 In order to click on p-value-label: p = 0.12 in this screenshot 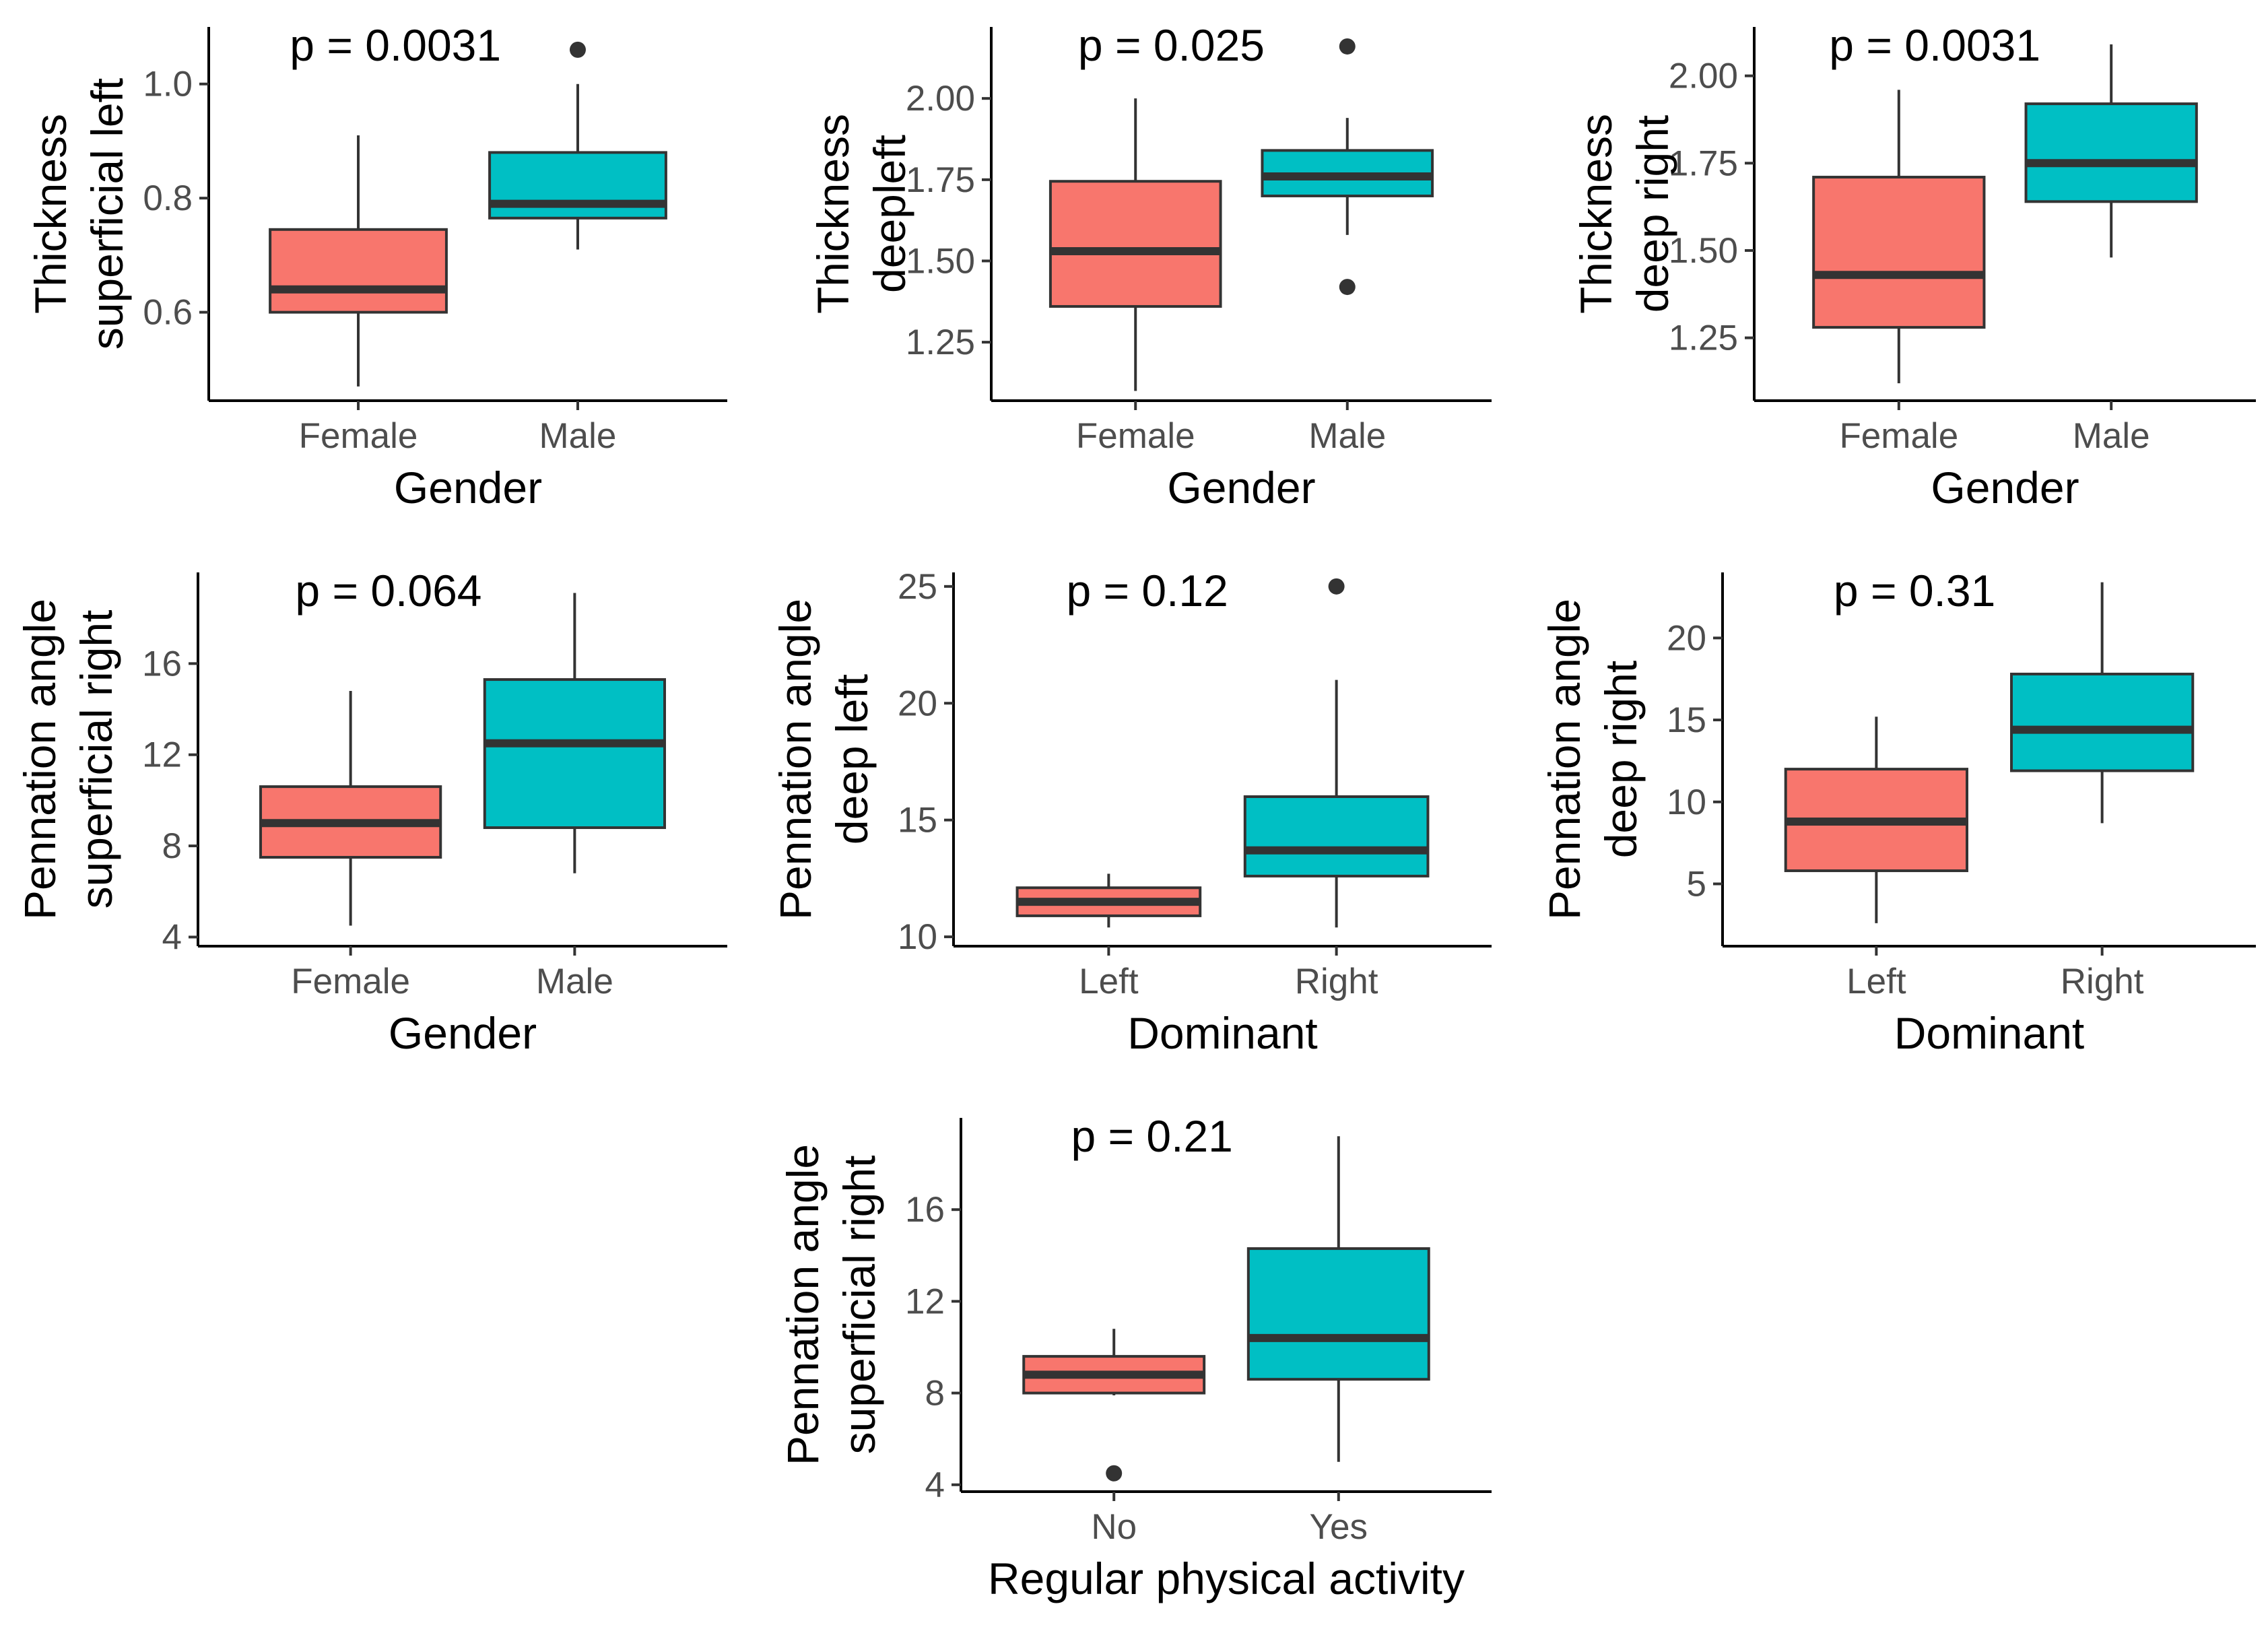, I will do `click(1147, 591)`.